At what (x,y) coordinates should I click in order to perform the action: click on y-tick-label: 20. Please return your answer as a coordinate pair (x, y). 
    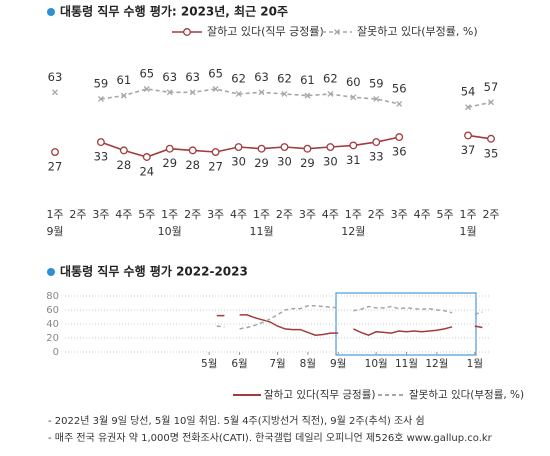
    Looking at the image, I should click on (52, 338).